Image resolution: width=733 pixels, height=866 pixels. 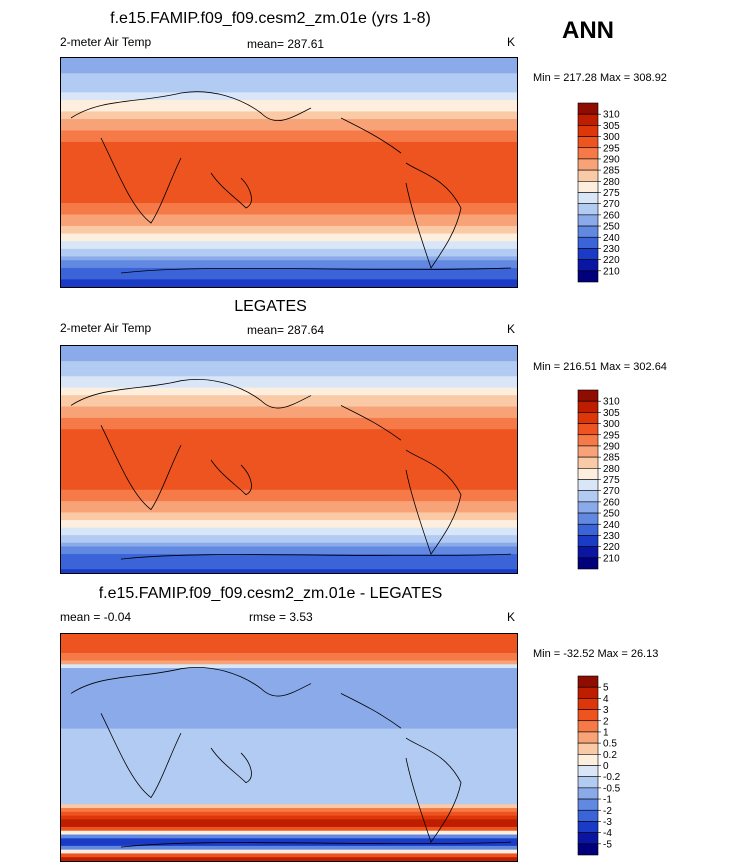 I want to click on panel-1-units-label: K, so click(x=511, y=42).